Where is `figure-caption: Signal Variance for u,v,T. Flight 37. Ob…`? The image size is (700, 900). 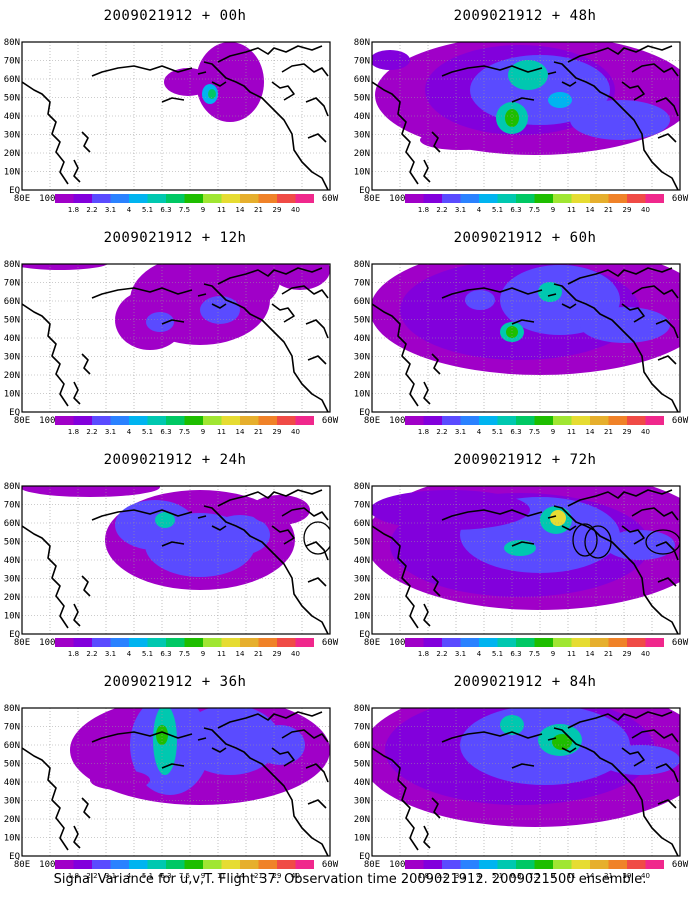 figure-caption: Signal Variance for u,v,T. Flight 37. Ob… is located at coordinates (350, 879).